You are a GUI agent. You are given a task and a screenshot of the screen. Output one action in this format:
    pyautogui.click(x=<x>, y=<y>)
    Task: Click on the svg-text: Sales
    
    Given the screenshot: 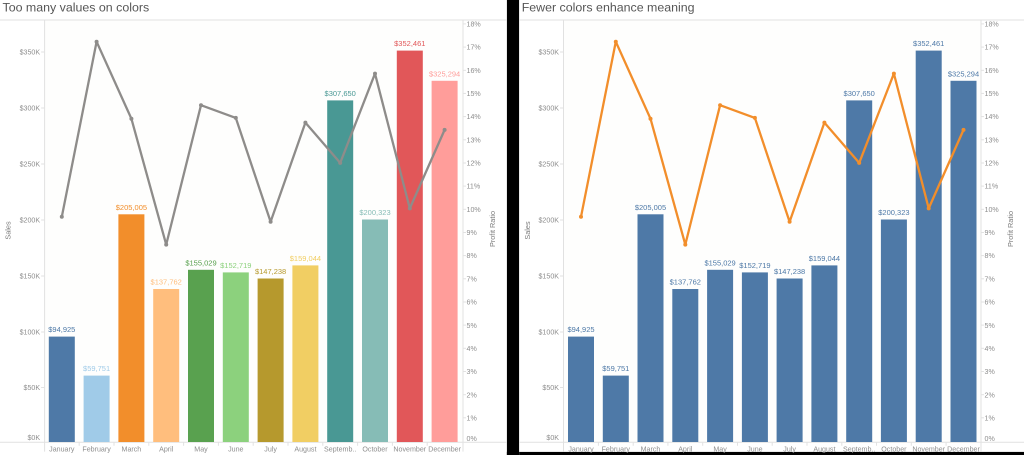 What is the action you would take?
    pyautogui.click(x=8, y=230)
    